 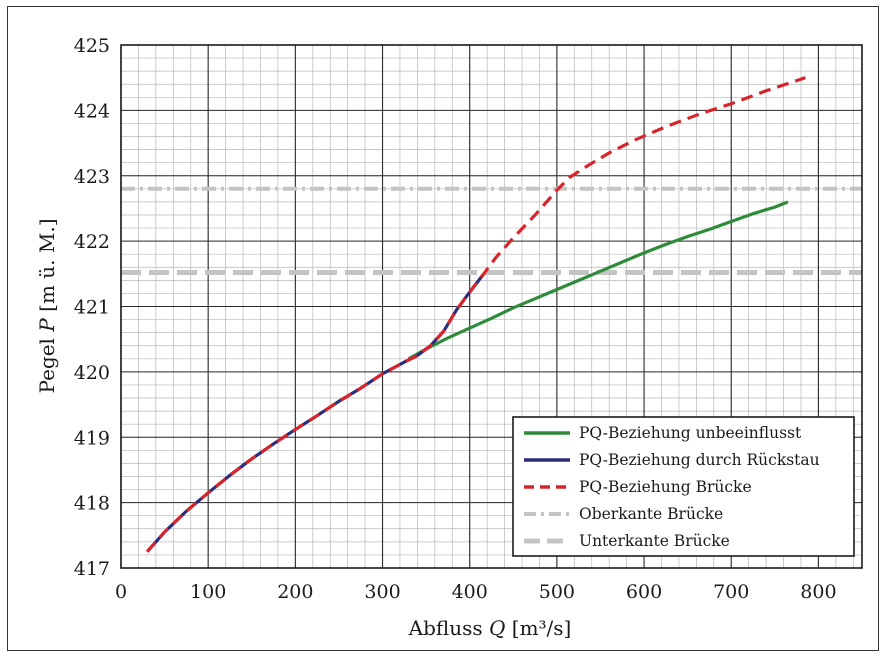 What do you see at coordinates (92, 569) in the screenshot?
I see `y-tick-label: 417` at bounding box center [92, 569].